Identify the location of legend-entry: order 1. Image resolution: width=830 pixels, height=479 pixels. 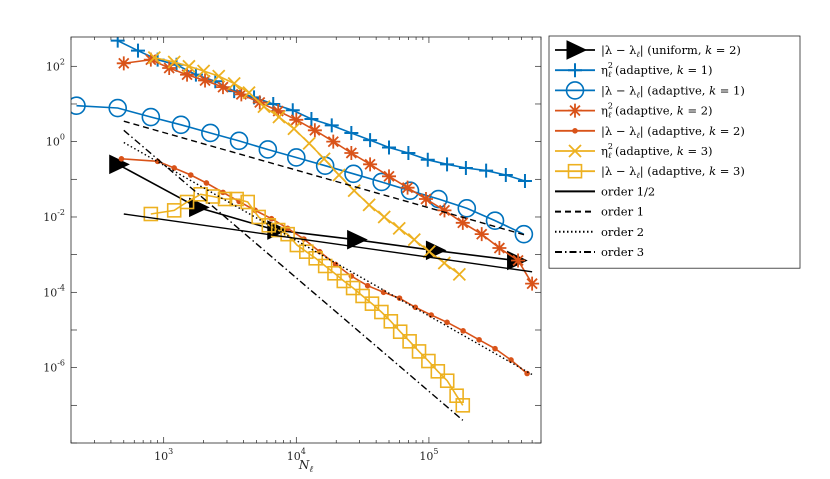
(599, 212).